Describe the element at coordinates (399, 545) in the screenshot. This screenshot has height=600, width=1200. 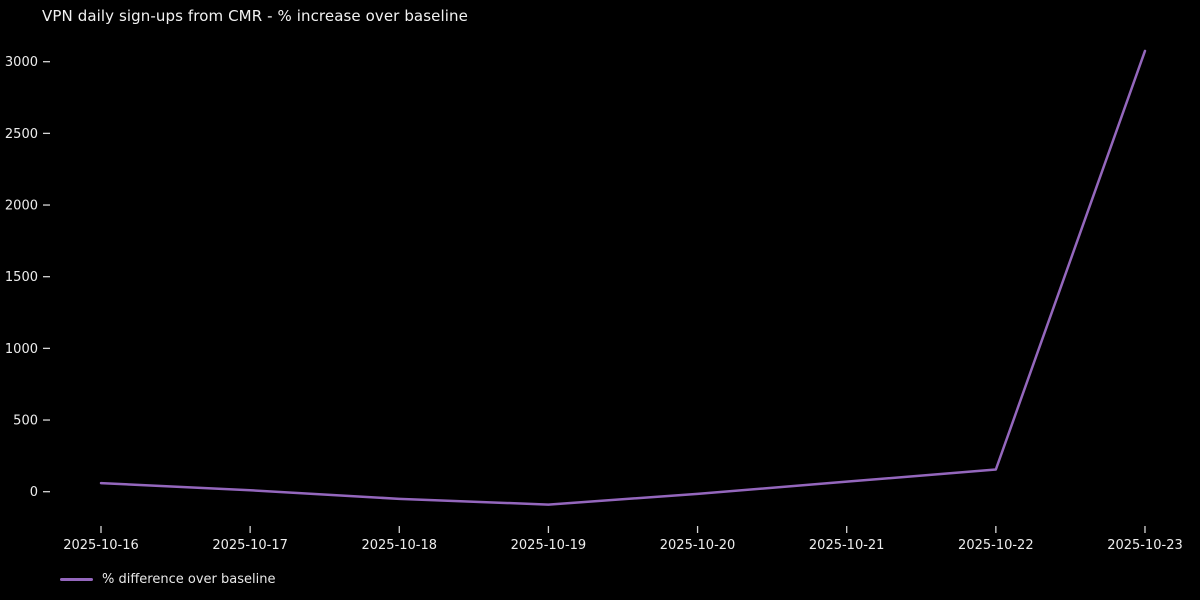
I see `x-axis-tick-label: 2025-10-18` at that location.